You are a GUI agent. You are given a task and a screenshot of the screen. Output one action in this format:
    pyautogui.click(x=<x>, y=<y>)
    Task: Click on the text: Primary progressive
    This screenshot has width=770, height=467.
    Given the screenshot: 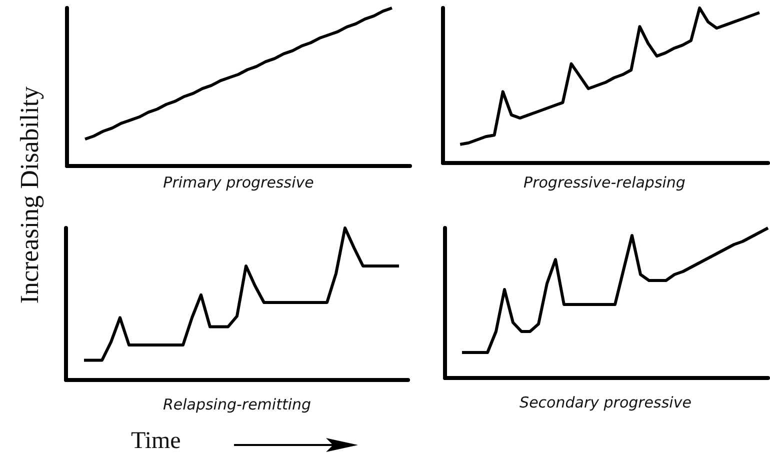 What is the action you would take?
    pyautogui.click(x=238, y=183)
    